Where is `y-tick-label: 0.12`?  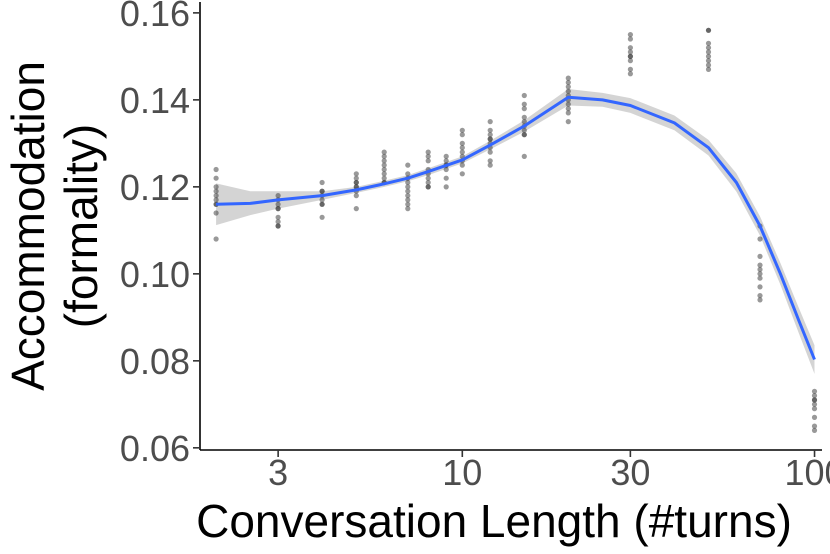 y-tick-label: 0.12 is located at coordinates (155, 187).